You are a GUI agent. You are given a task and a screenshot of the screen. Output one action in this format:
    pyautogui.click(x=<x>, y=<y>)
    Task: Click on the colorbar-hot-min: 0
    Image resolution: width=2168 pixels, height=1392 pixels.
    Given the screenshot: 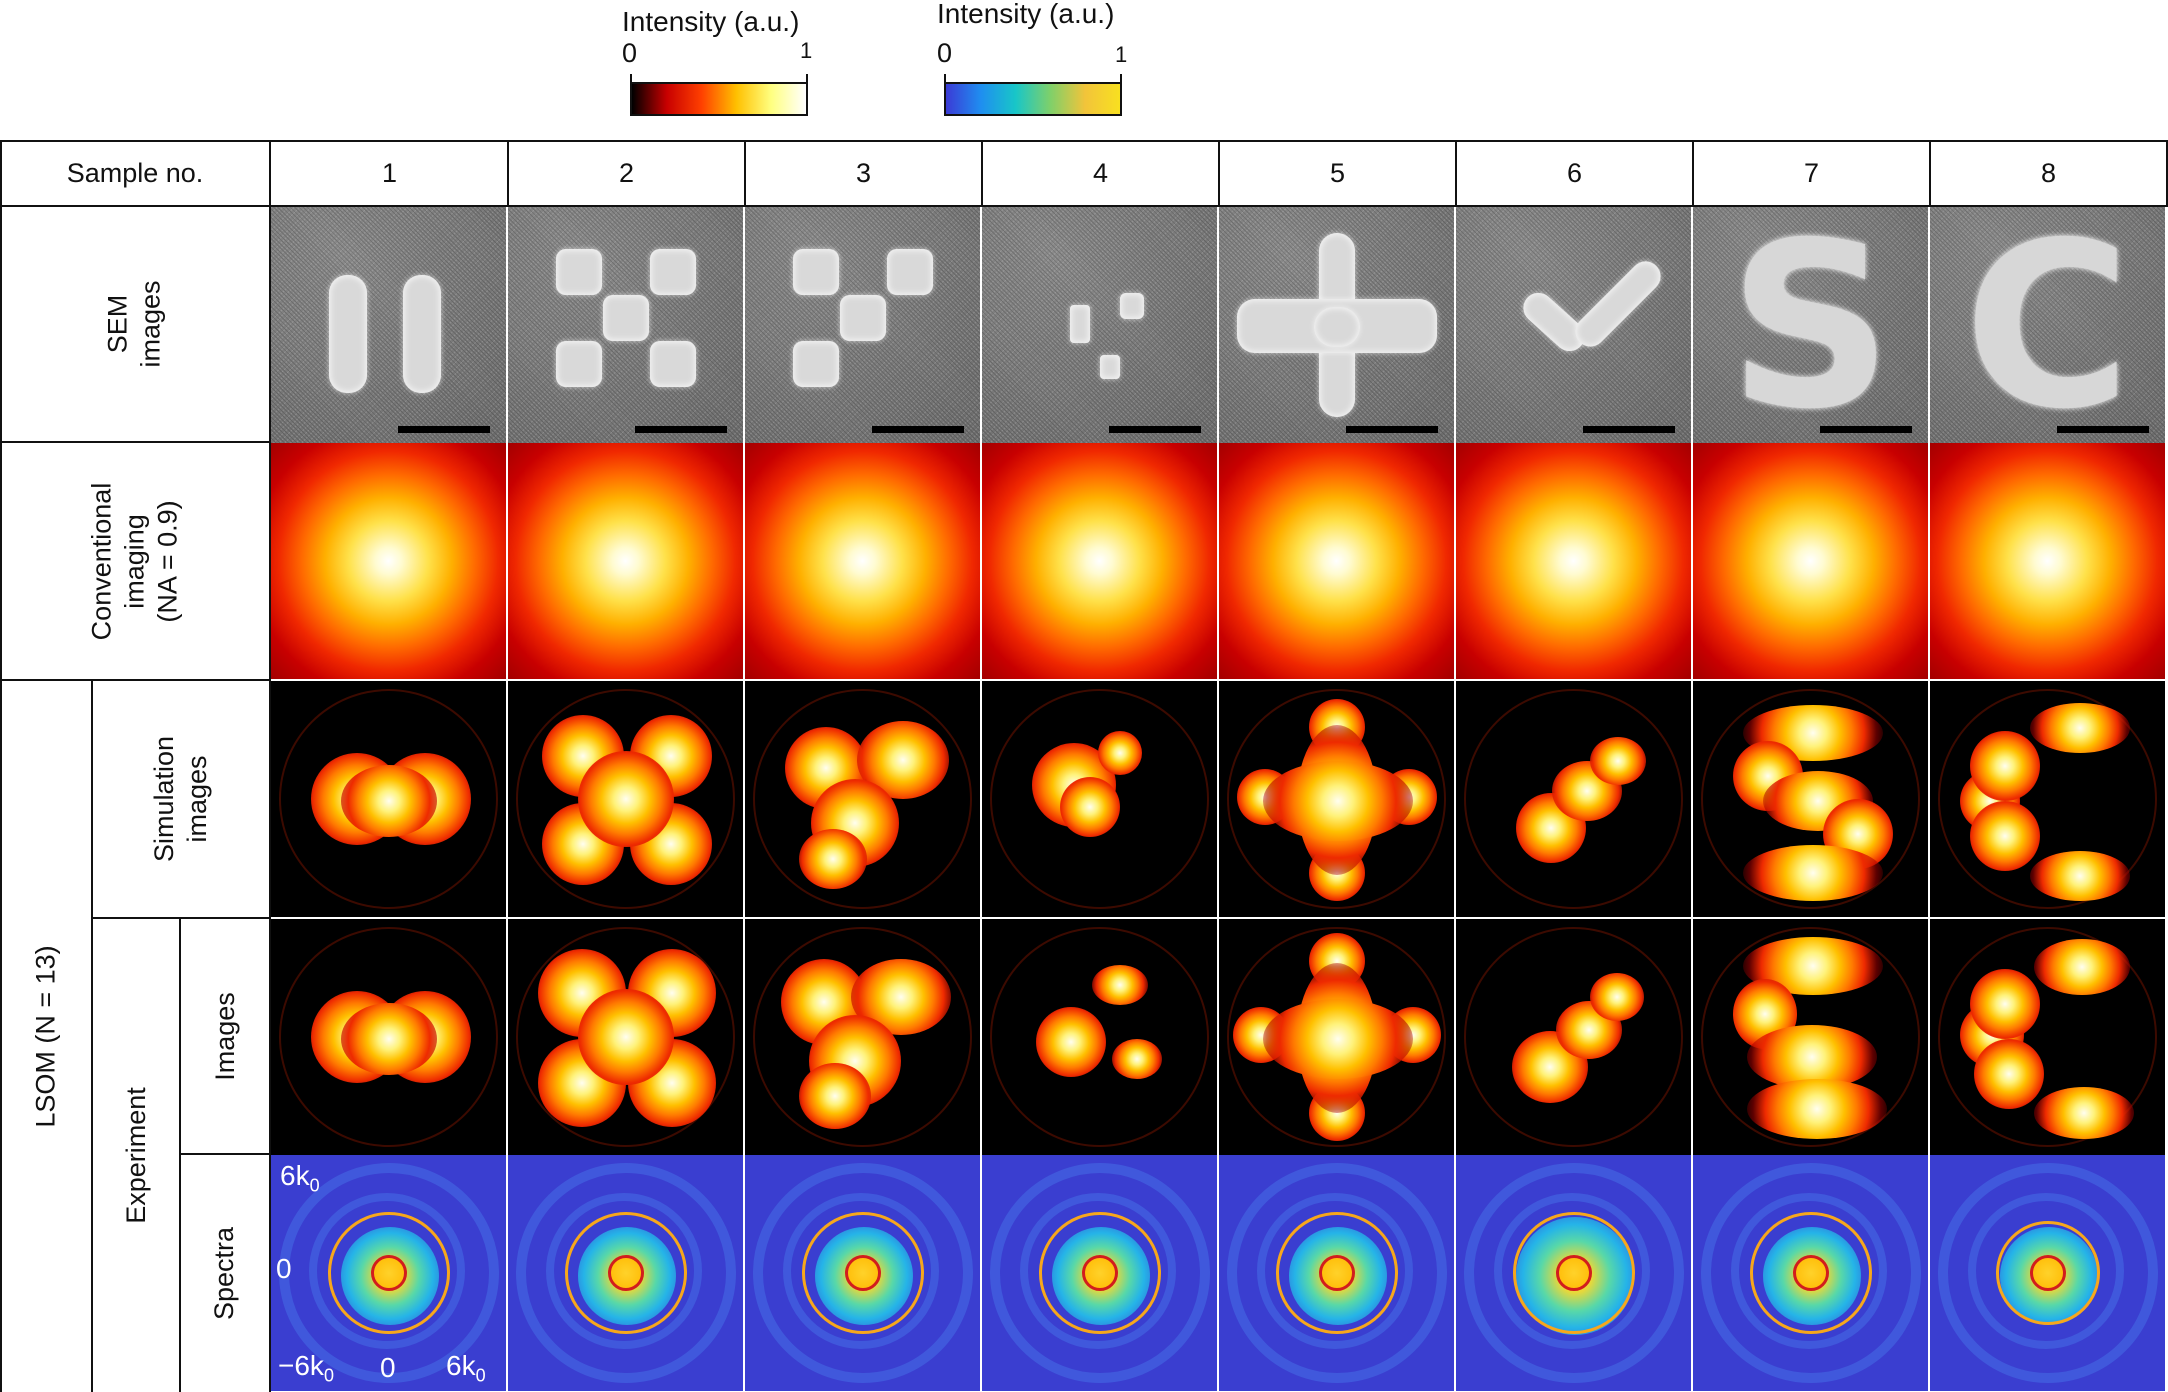 What is the action you would take?
    pyautogui.click(x=630, y=53)
    